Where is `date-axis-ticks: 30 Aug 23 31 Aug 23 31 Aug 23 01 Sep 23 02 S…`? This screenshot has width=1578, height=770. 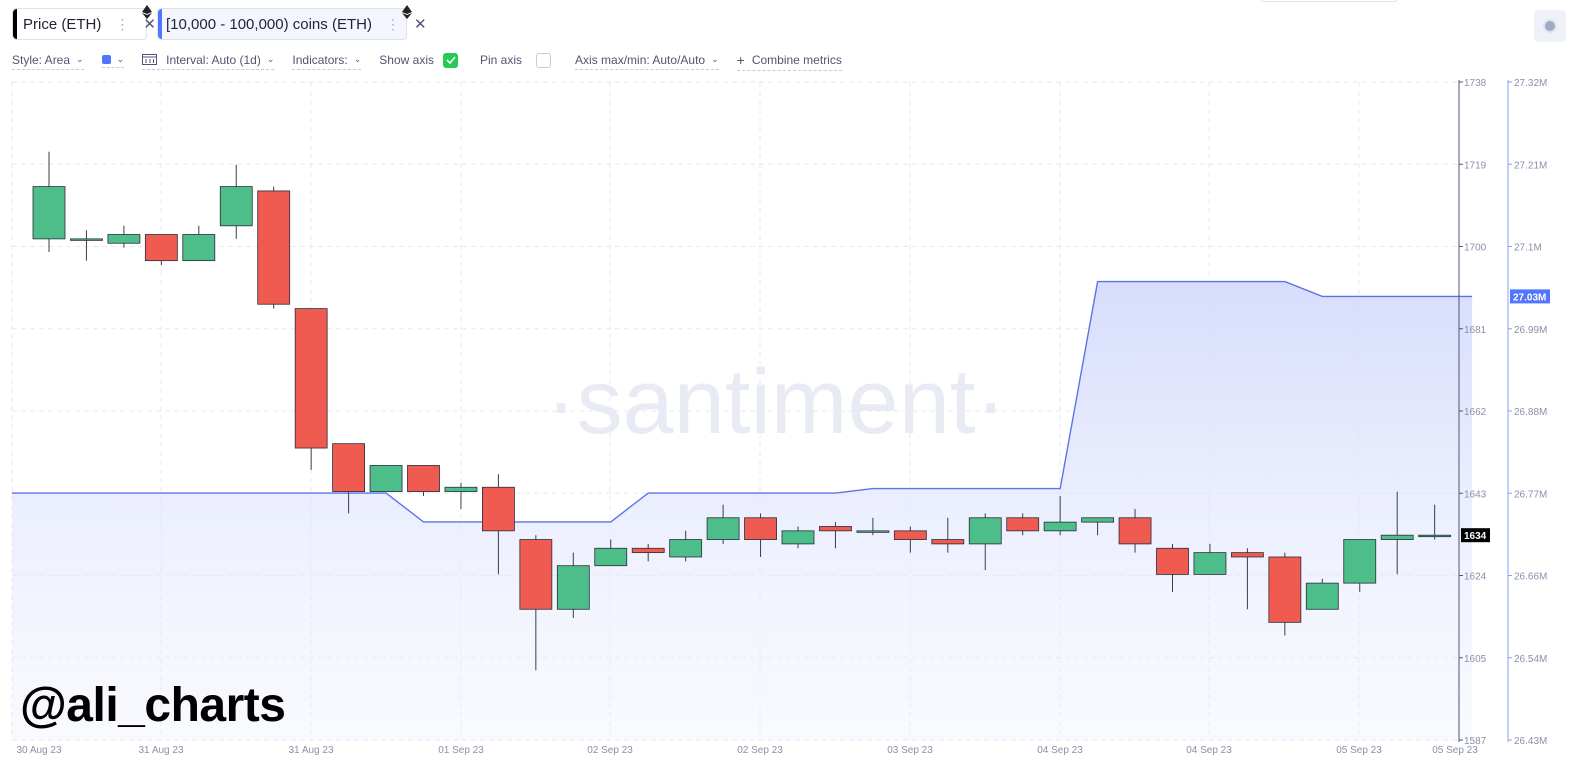 date-axis-ticks: 30 Aug 23 31 Aug 23 31 Aug 23 01 Sep 23 02 S… is located at coordinates (747, 750).